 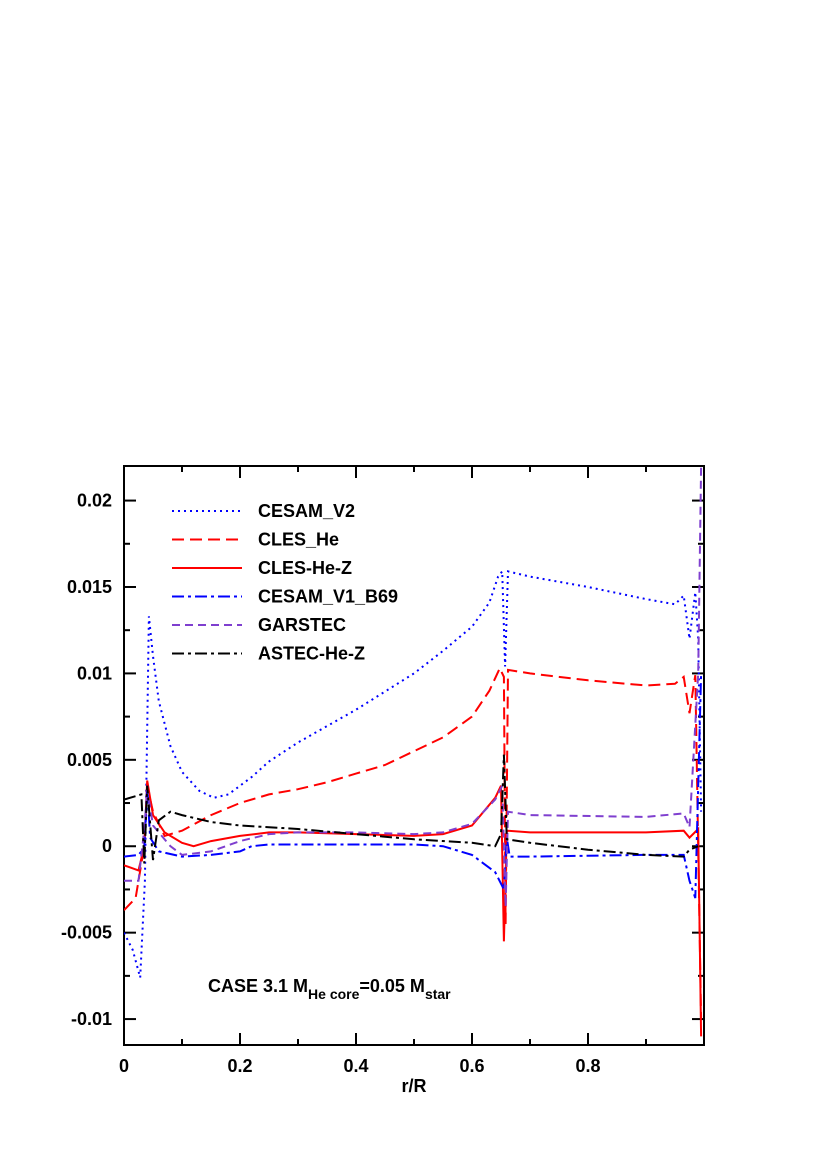 I want to click on x-tick-label: 0.8, so click(x=587, y=1066).